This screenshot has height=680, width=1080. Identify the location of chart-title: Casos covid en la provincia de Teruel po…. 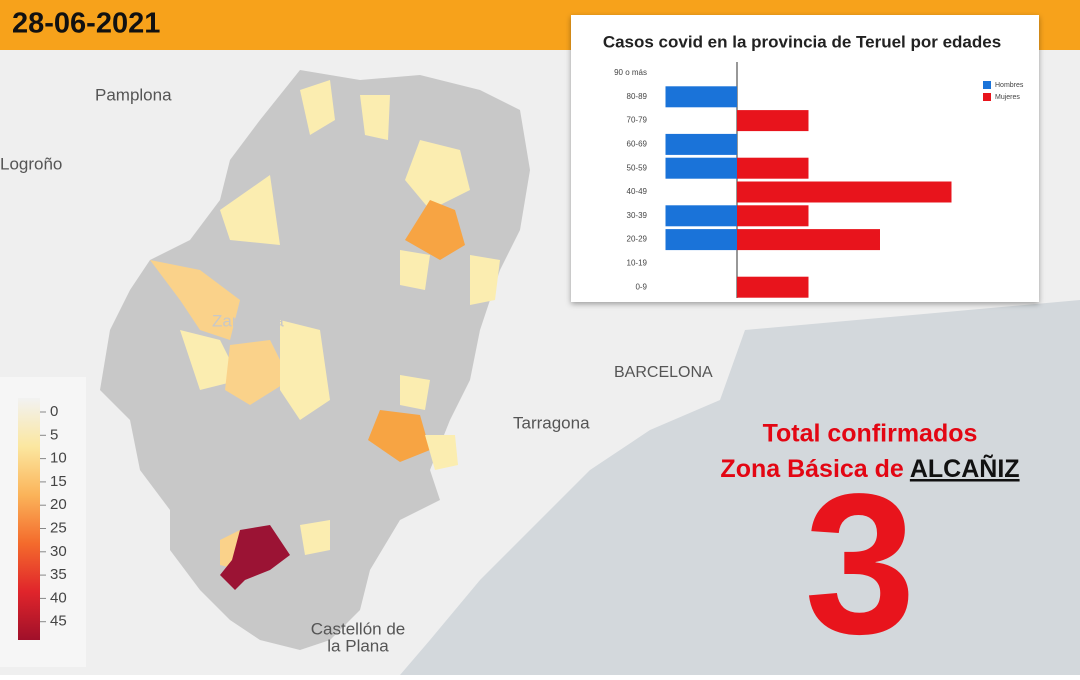
(802, 41).